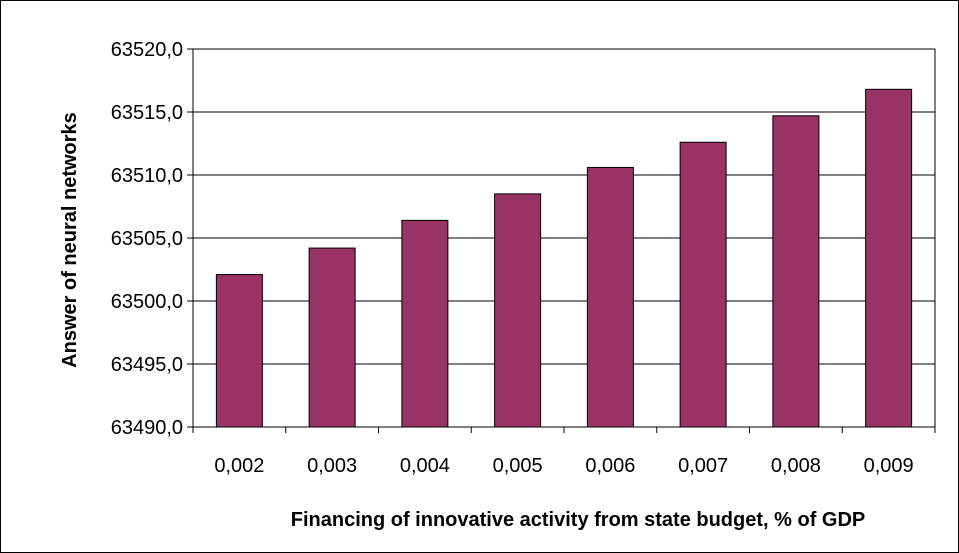  I want to click on y-tick-label: 63505,0, so click(147, 239).